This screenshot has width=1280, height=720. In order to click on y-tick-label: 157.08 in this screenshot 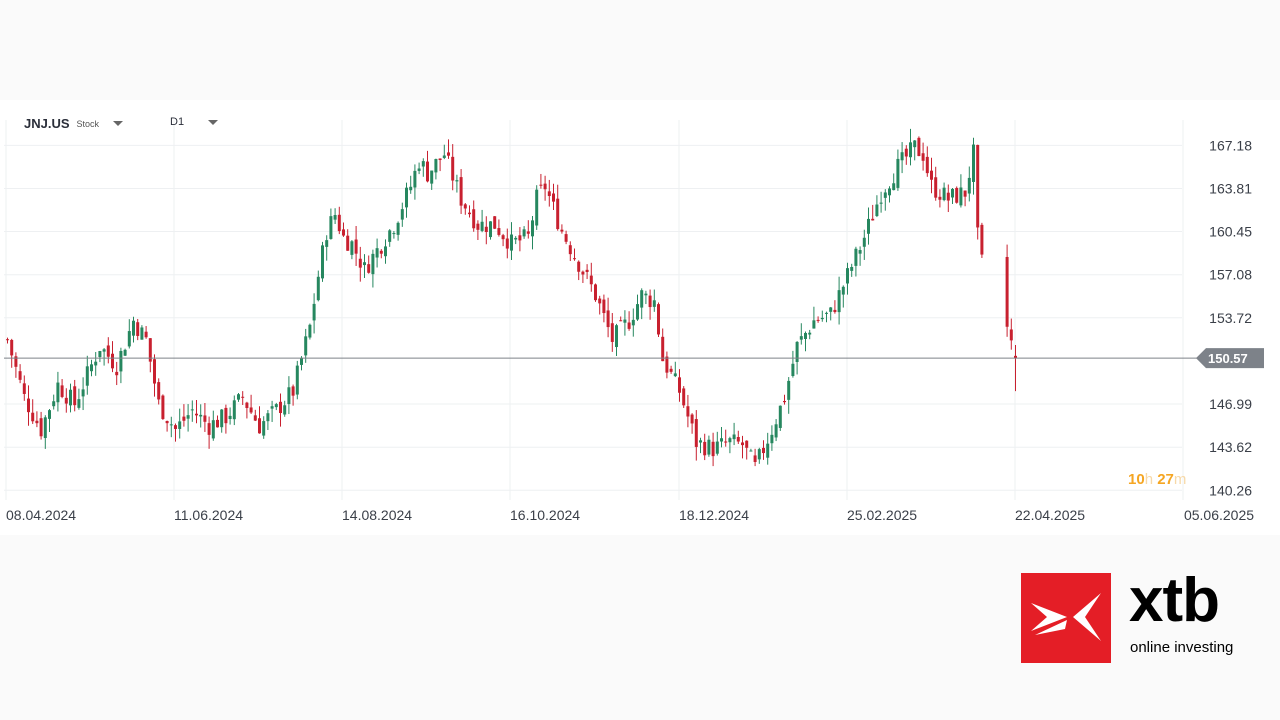, I will do `click(1230, 275)`.